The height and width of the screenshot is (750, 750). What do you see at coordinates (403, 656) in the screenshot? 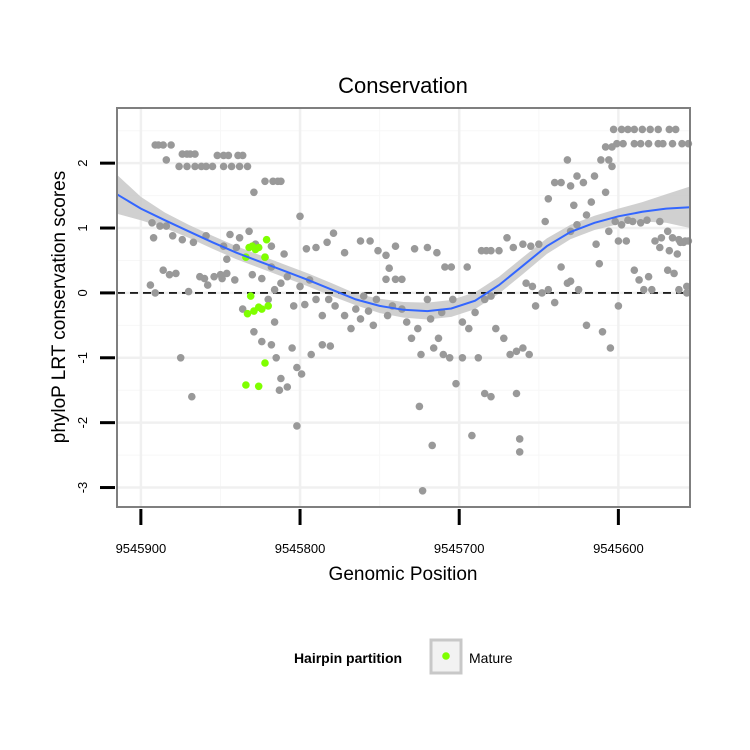
I see `legend: Hairpin partition Mature` at bounding box center [403, 656].